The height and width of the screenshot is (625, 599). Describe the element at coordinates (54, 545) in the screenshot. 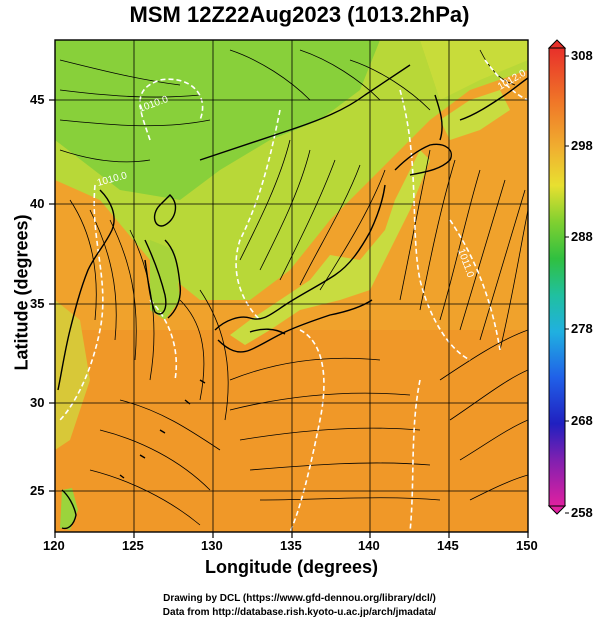

I see `x-tick-label: 120` at that location.